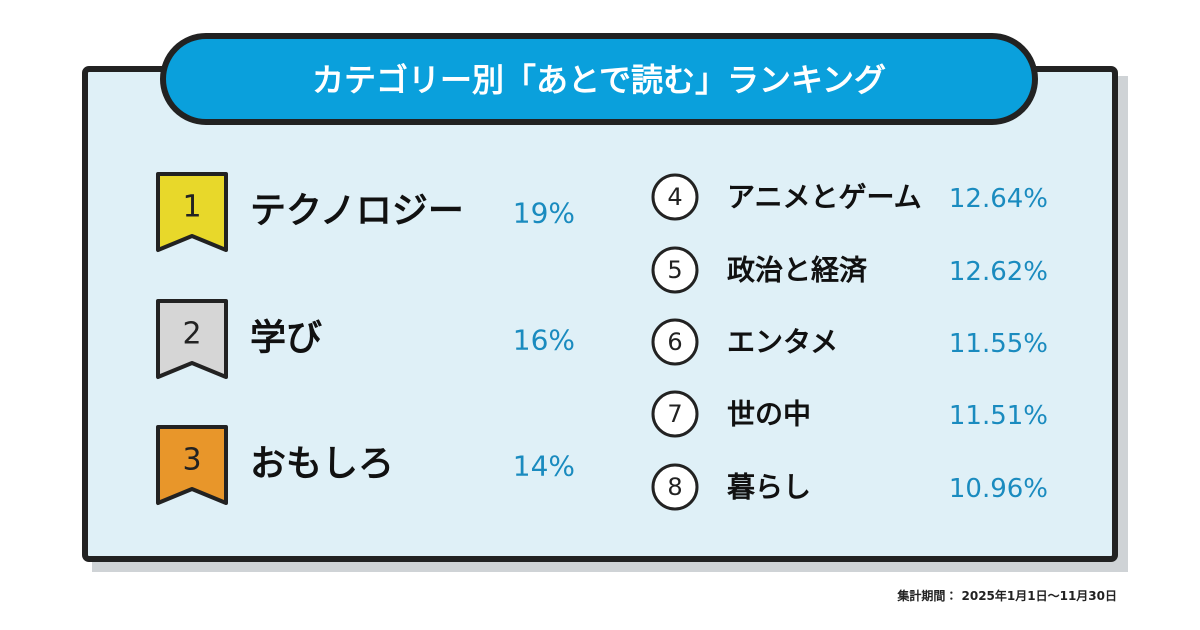  Describe the element at coordinates (998, 199) in the screenshot. I see `category-share: 12.64%` at that location.